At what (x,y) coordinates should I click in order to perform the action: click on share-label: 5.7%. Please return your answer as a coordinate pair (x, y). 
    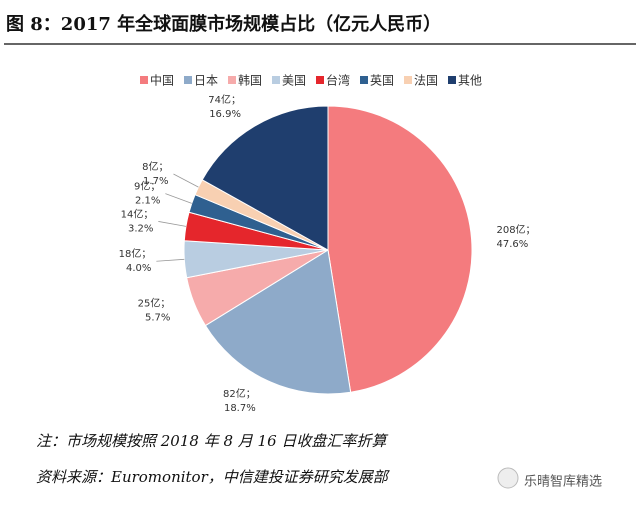
    Looking at the image, I should click on (157, 317).